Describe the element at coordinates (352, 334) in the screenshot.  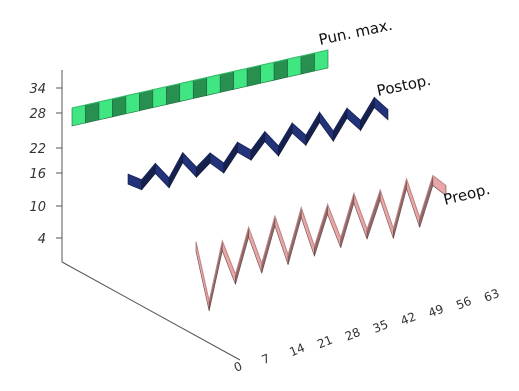
I see `x-tick-label: 28` at that location.